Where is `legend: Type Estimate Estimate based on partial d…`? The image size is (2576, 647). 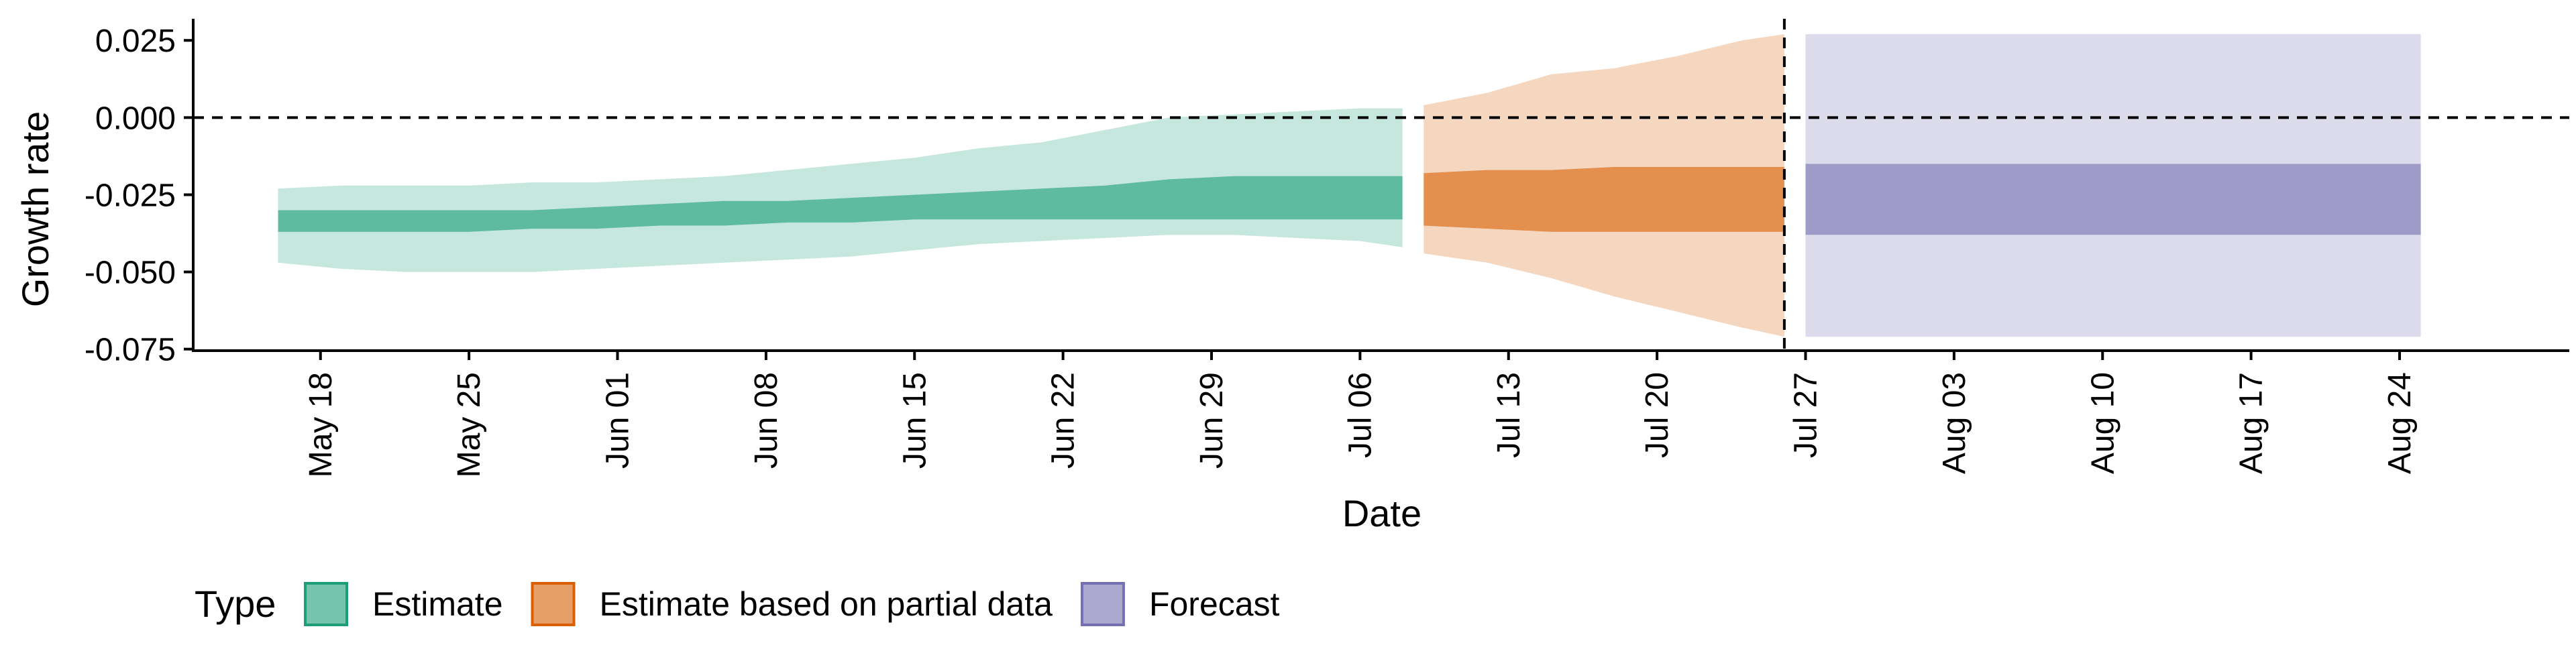
legend: Type Estimate Estimate based on partial d… is located at coordinates (737, 604).